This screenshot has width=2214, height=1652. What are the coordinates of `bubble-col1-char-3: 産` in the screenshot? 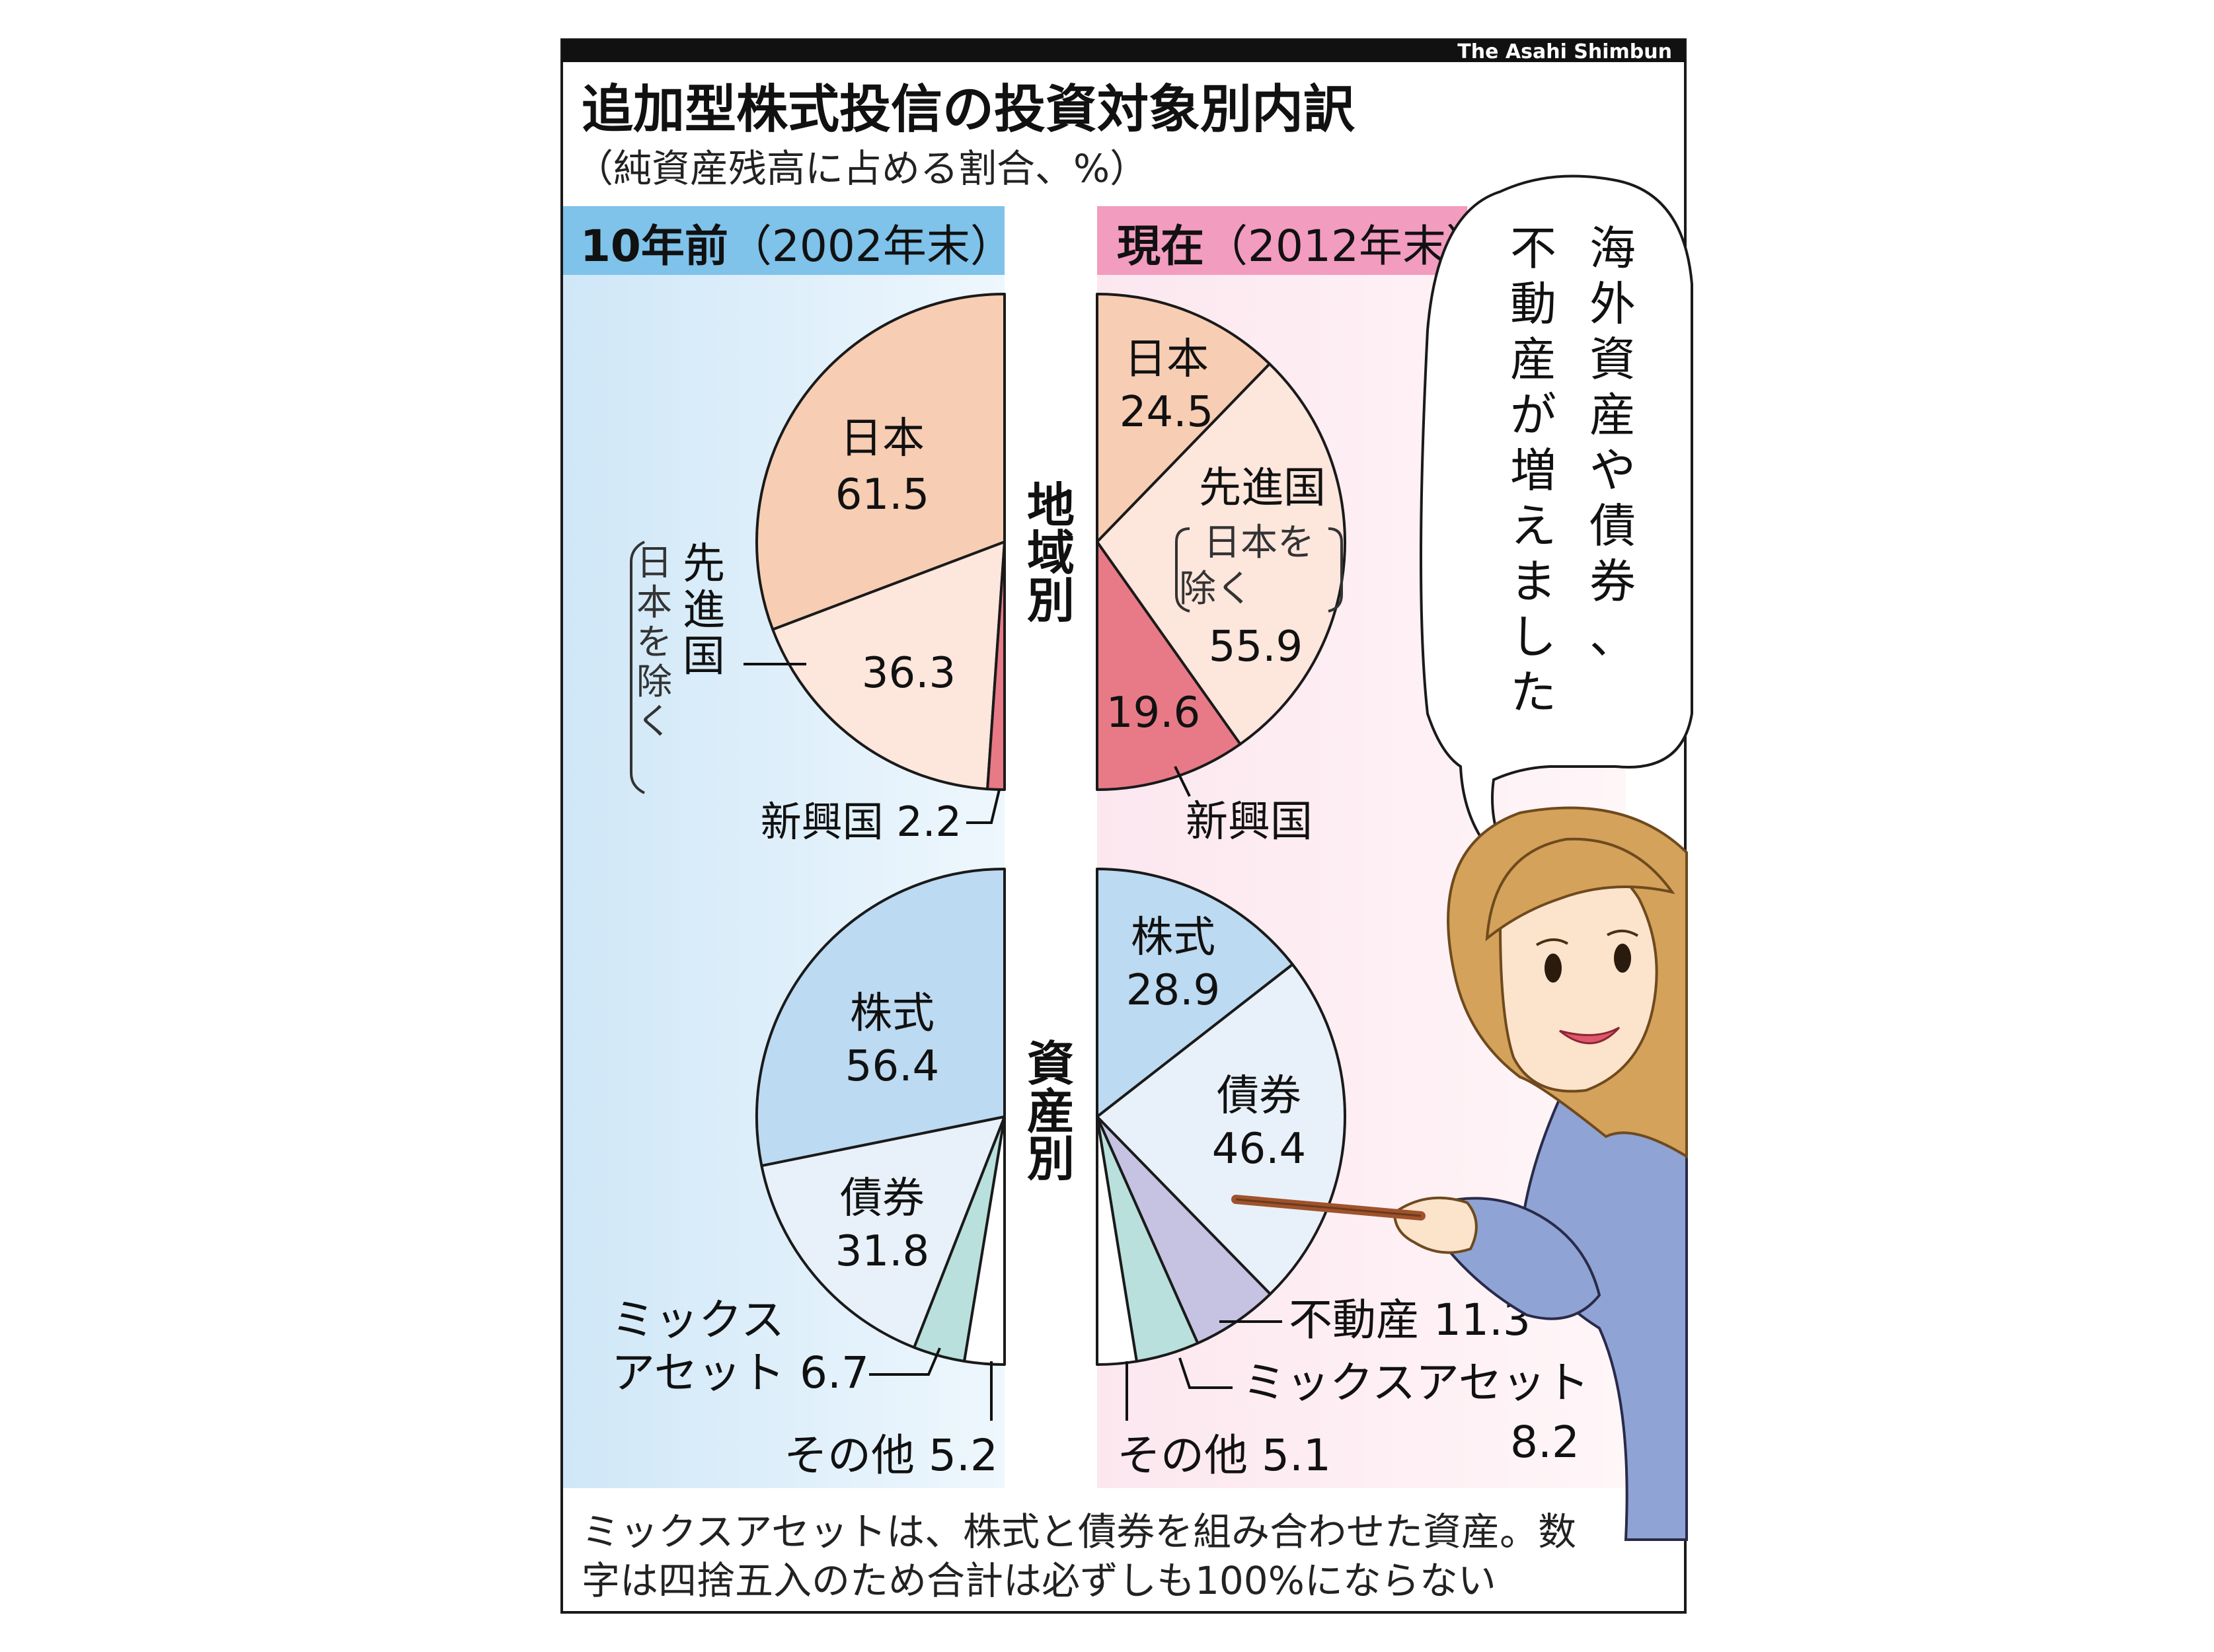 It's located at (1612, 415).